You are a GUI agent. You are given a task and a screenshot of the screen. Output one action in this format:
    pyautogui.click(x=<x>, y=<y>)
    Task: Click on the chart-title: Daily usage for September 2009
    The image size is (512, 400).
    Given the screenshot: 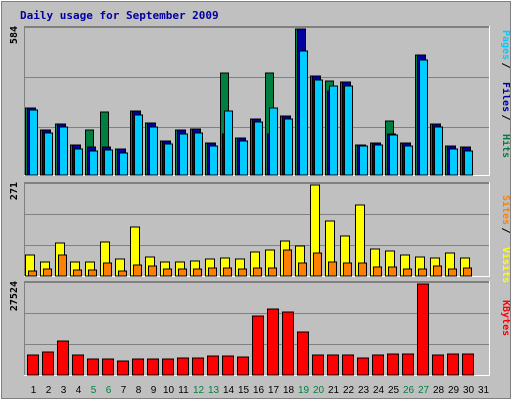 What is the action you would take?
    pyautogui.click(x=119, y=15)
    